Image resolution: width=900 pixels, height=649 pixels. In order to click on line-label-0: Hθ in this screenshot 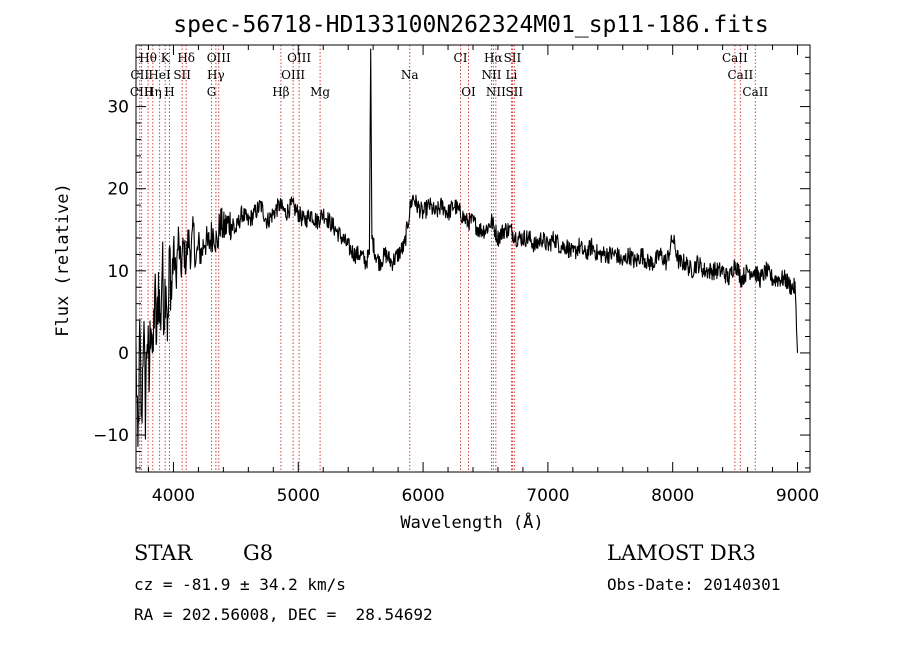, I will do `click(148, 58)`.